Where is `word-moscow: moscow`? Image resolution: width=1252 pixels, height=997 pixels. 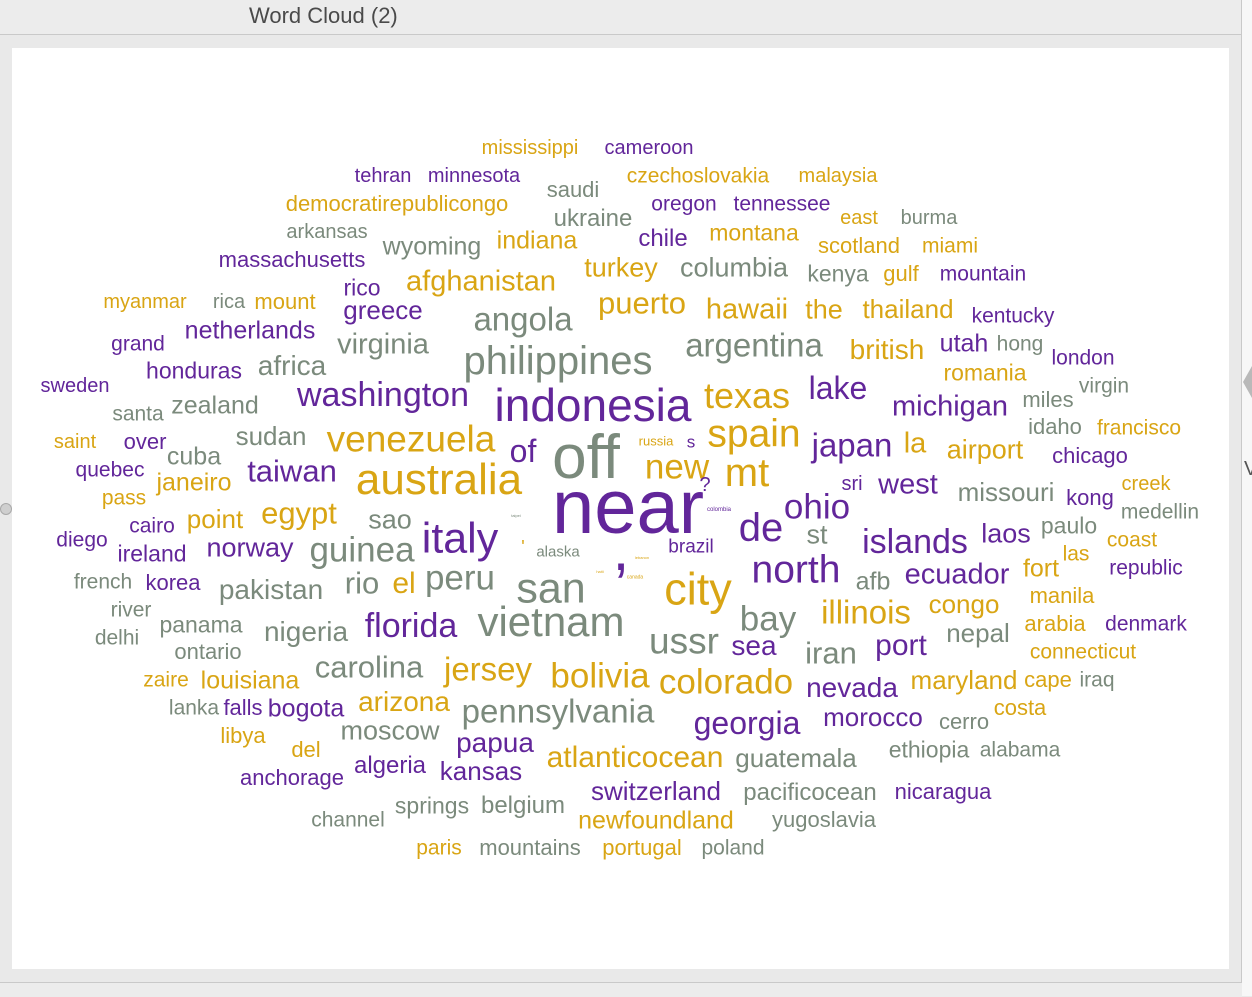
word-moscow: moscow is located at coordinates (390, 730).